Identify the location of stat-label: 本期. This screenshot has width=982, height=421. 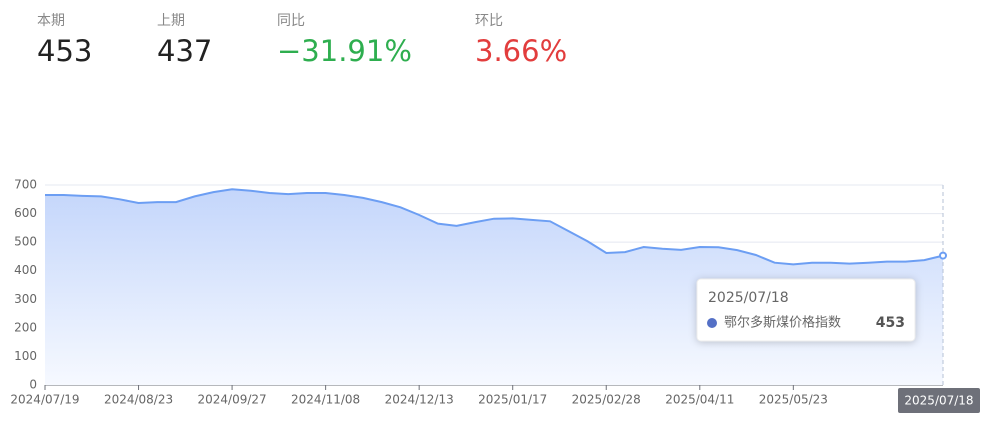
(51, 21).